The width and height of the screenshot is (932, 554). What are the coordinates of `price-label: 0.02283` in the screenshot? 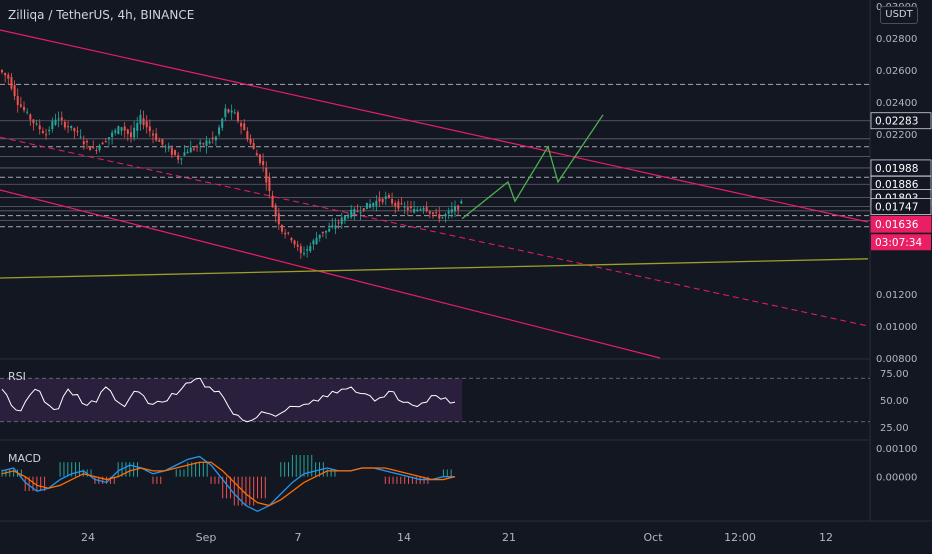 It's located at (896, 122).